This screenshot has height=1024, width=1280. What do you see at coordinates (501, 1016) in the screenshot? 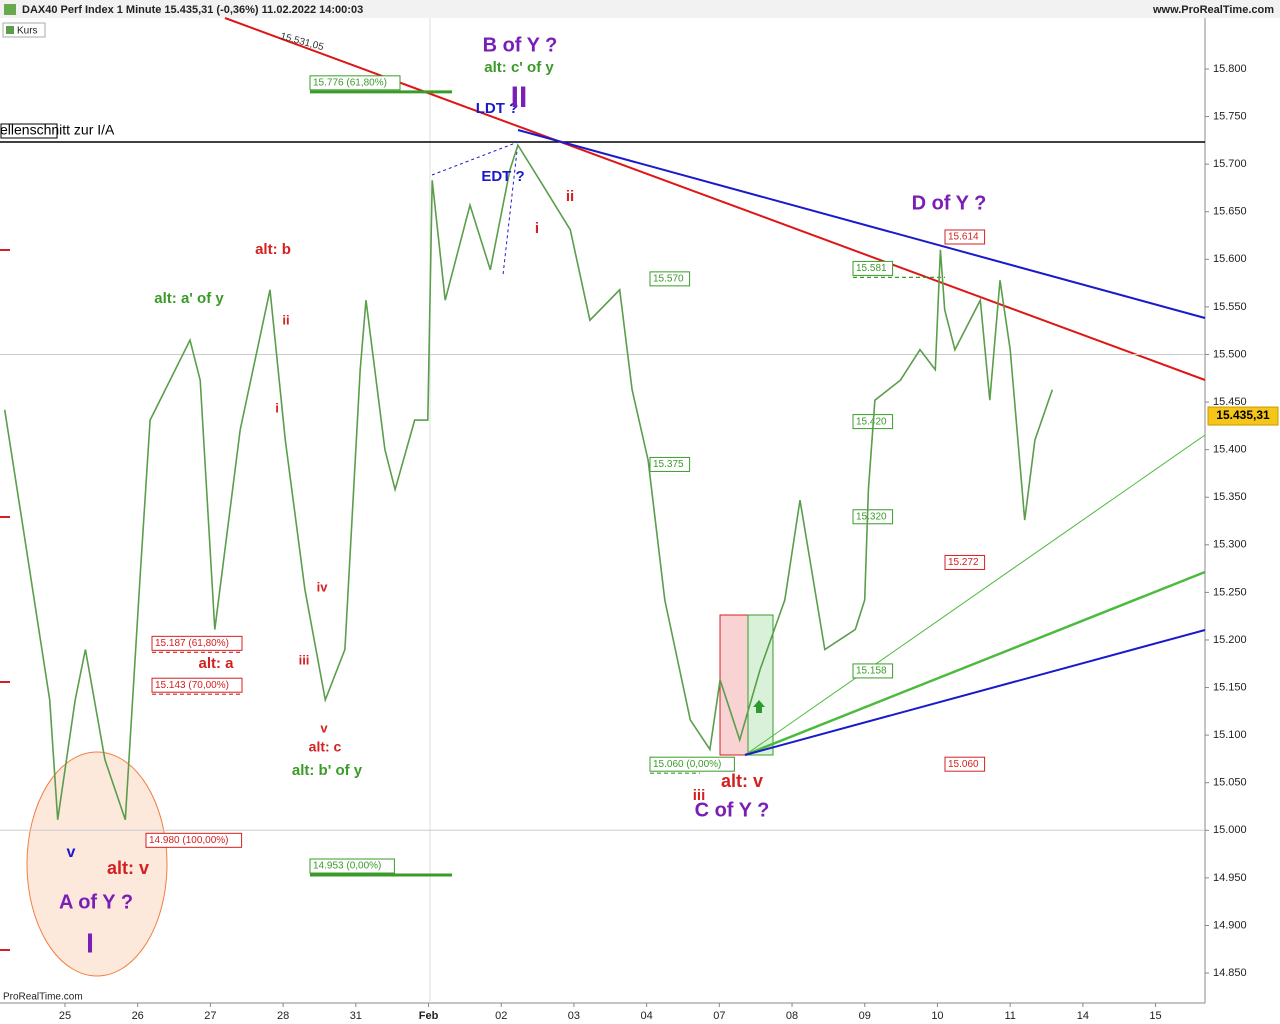
I see `x-tick-label: 02` at bounding box center [501, 1016].